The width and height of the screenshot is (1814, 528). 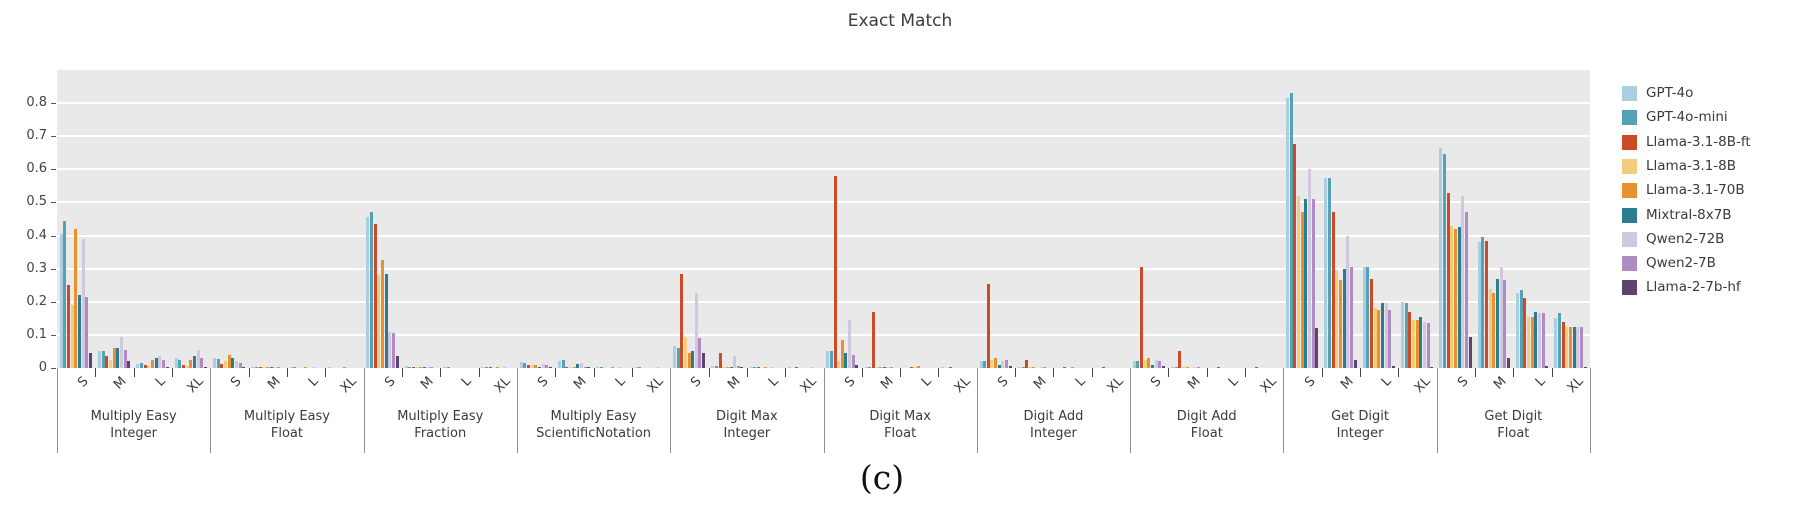 I want to click on legend-label: Llama-3.1-70B, so click(x=1695, y=190).